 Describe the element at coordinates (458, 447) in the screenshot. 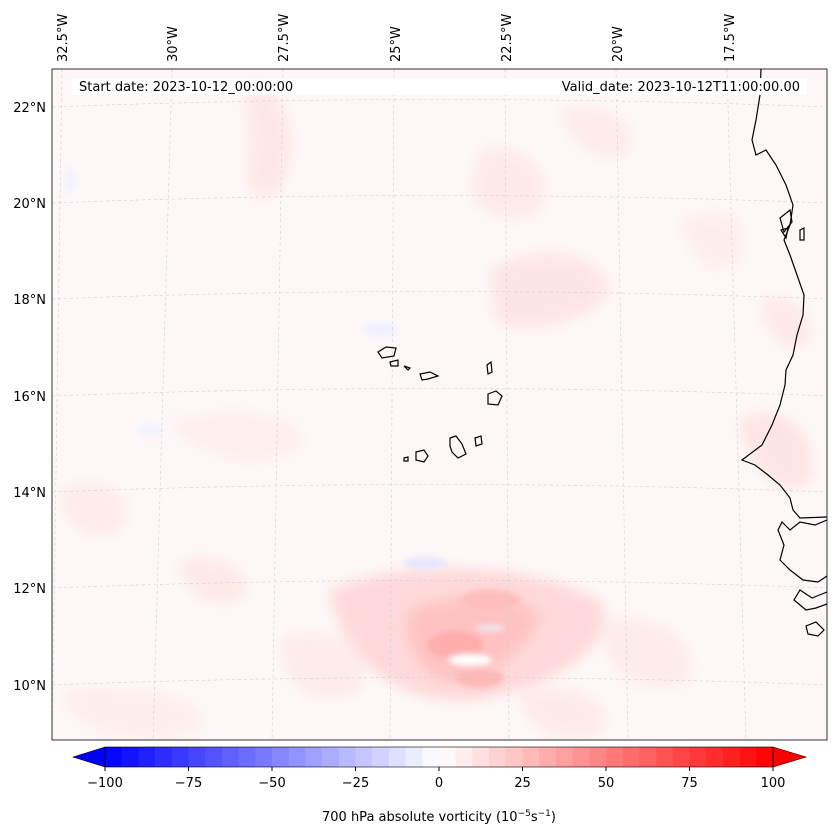

I see `cape-verde-island-santiago` at that location.